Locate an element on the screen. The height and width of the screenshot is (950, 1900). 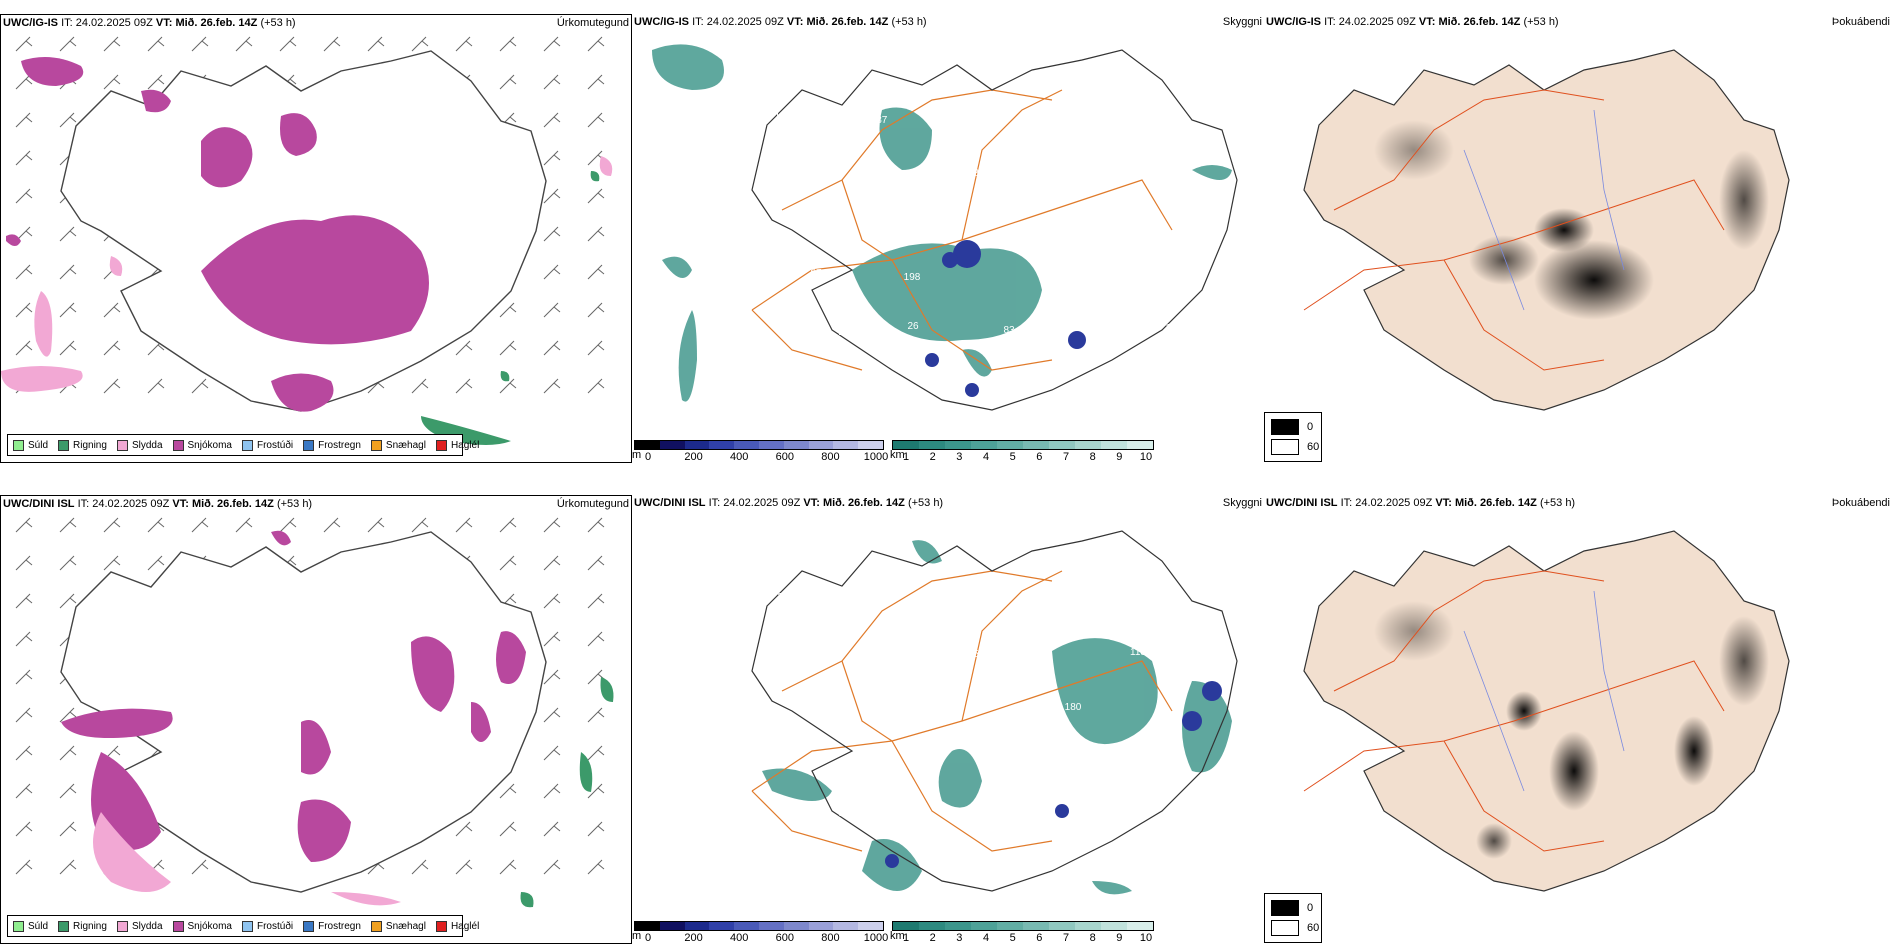
ceiling-colorbar-strip is located at coordinates (759, 445).